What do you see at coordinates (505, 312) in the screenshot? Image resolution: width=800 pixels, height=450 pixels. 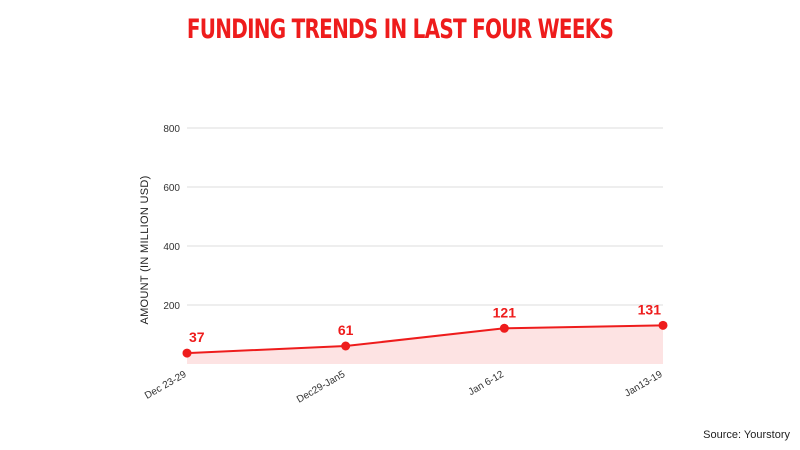 I see `data-label: 121` at bounding box center [505, 312].